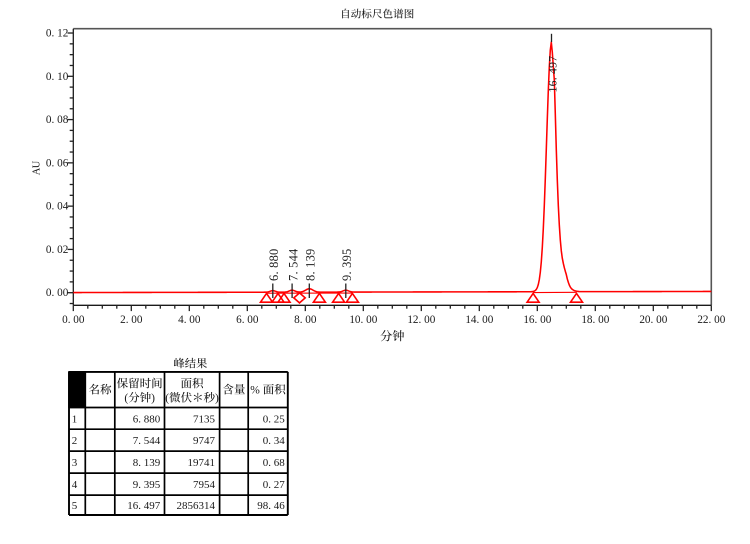  Describe the element at coordinates (75, 419) in the screenshot. I see `svg-text: 1` at that location.